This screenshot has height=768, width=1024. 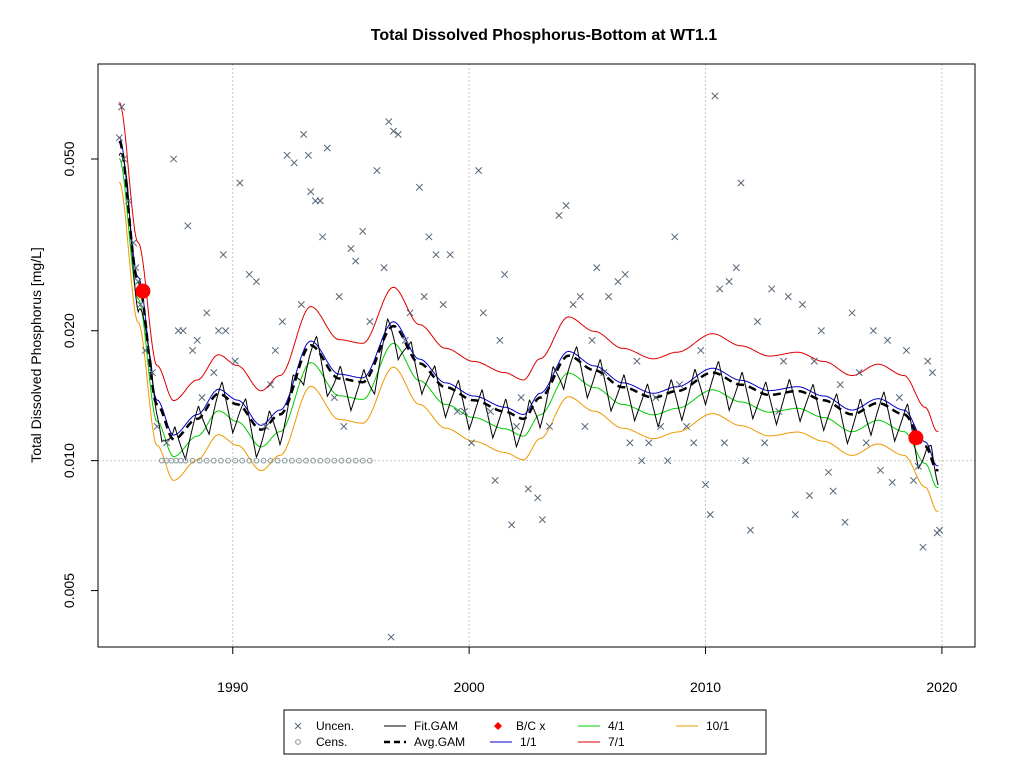 I want to click on legend-label: B/C x, so click(x=530, y=726).